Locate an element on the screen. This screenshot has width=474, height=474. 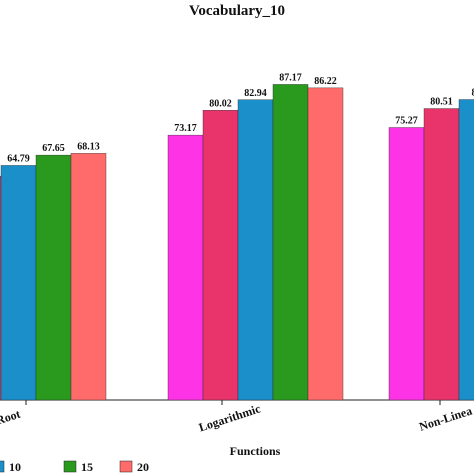
data-label: 80.51 is located at coordinates (441, 102).